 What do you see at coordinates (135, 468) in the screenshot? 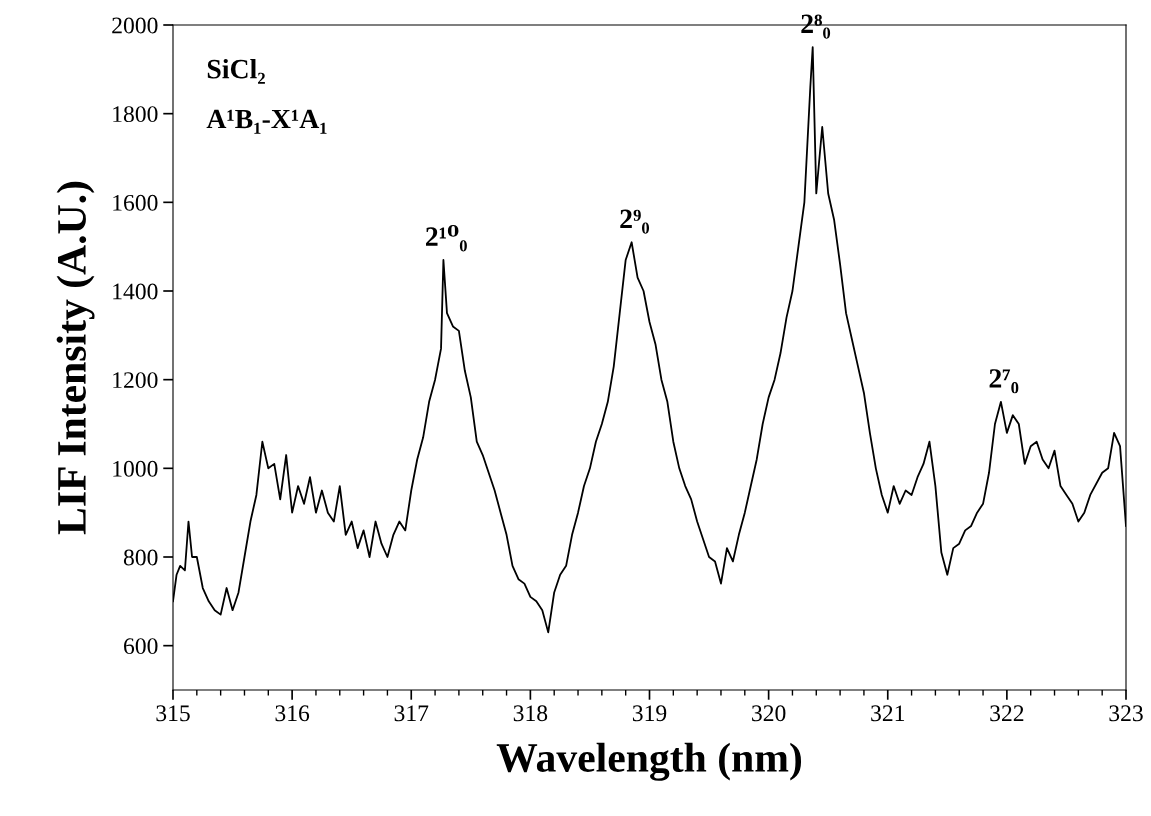
I see `y-tick-label: 1000` at bounding box center [135, 468].